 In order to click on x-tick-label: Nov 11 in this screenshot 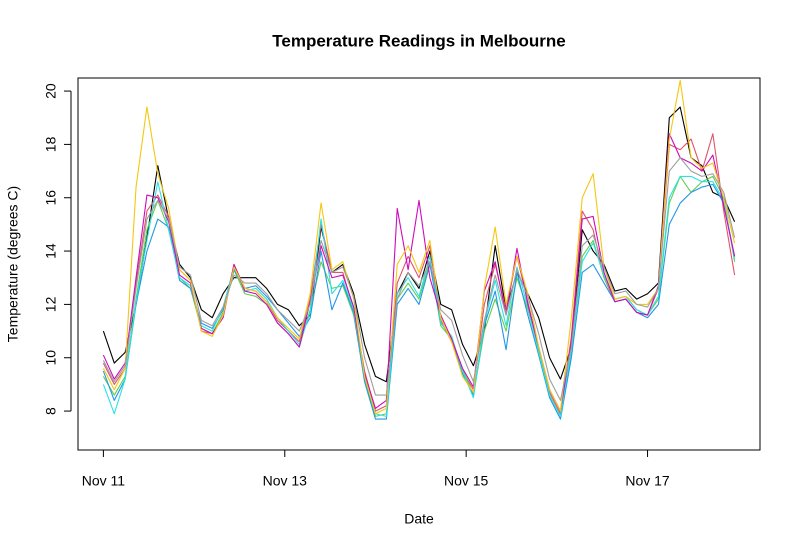, I will do `click(104, 481)`.